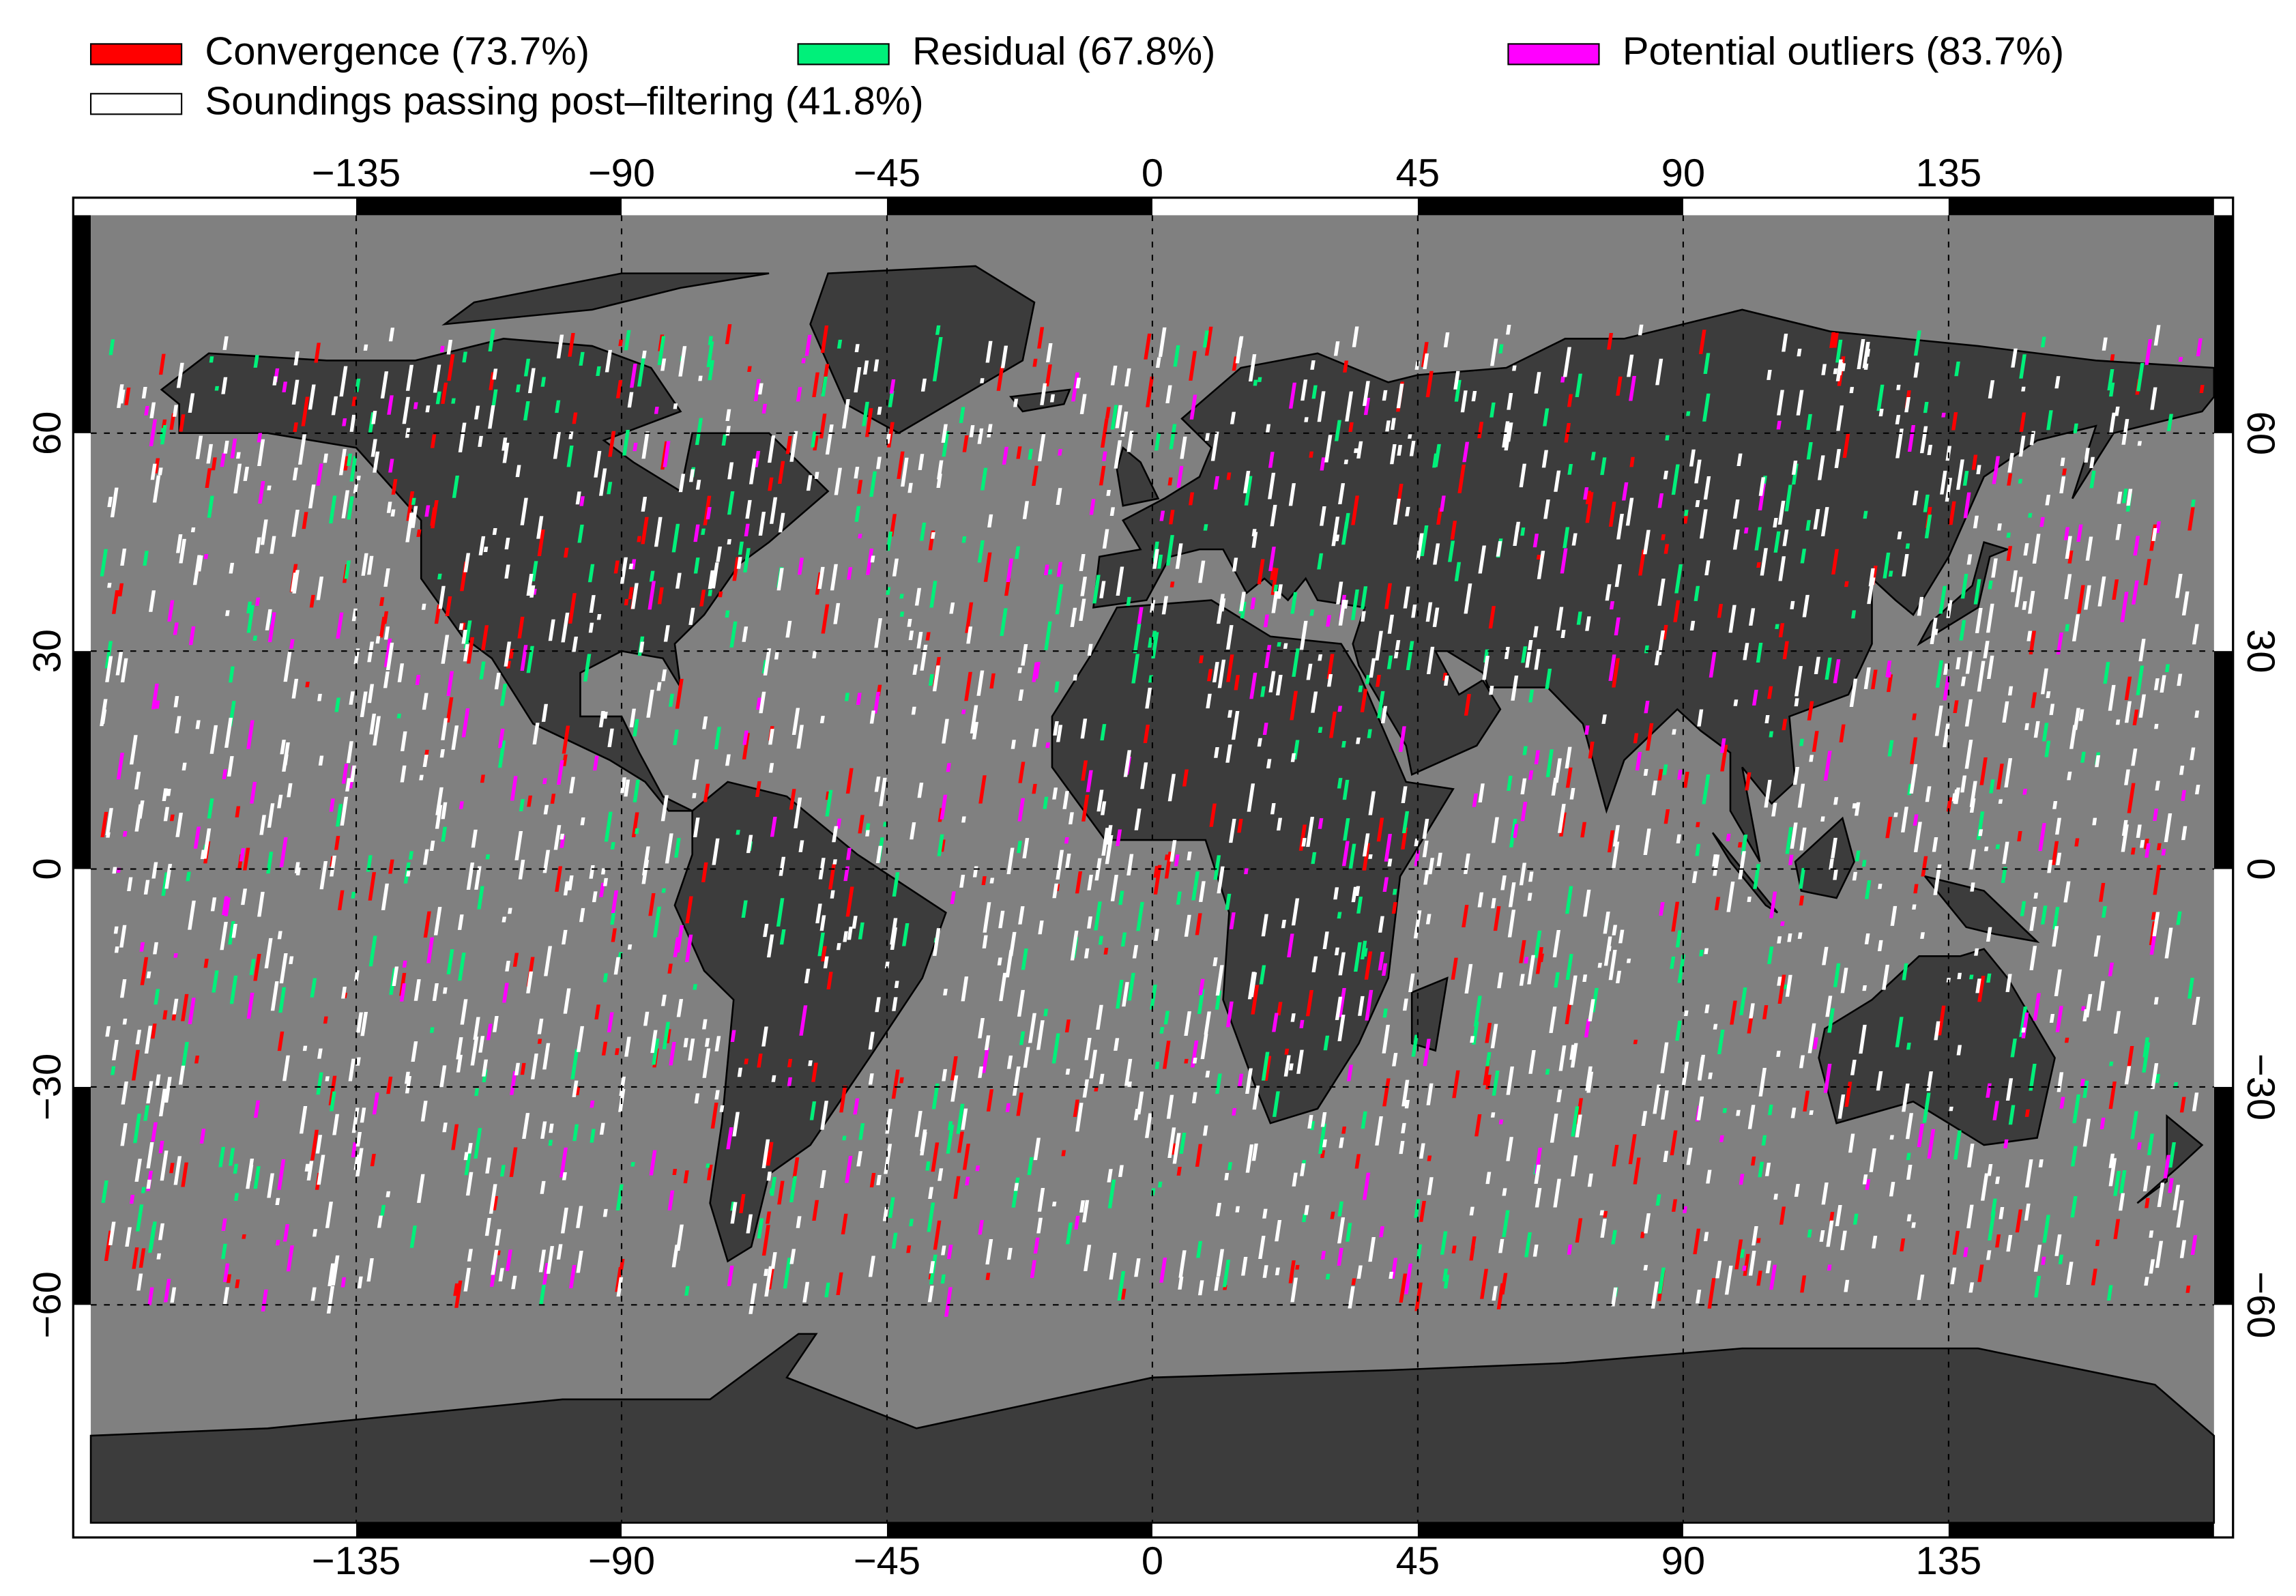 The height and width of the screenshot is (1596, 2296). What do you see at coordinates (1418, 1561) in the screenshot?
I see `x-tick-label-bottom: 45` at bounding box center [1418, 1561].